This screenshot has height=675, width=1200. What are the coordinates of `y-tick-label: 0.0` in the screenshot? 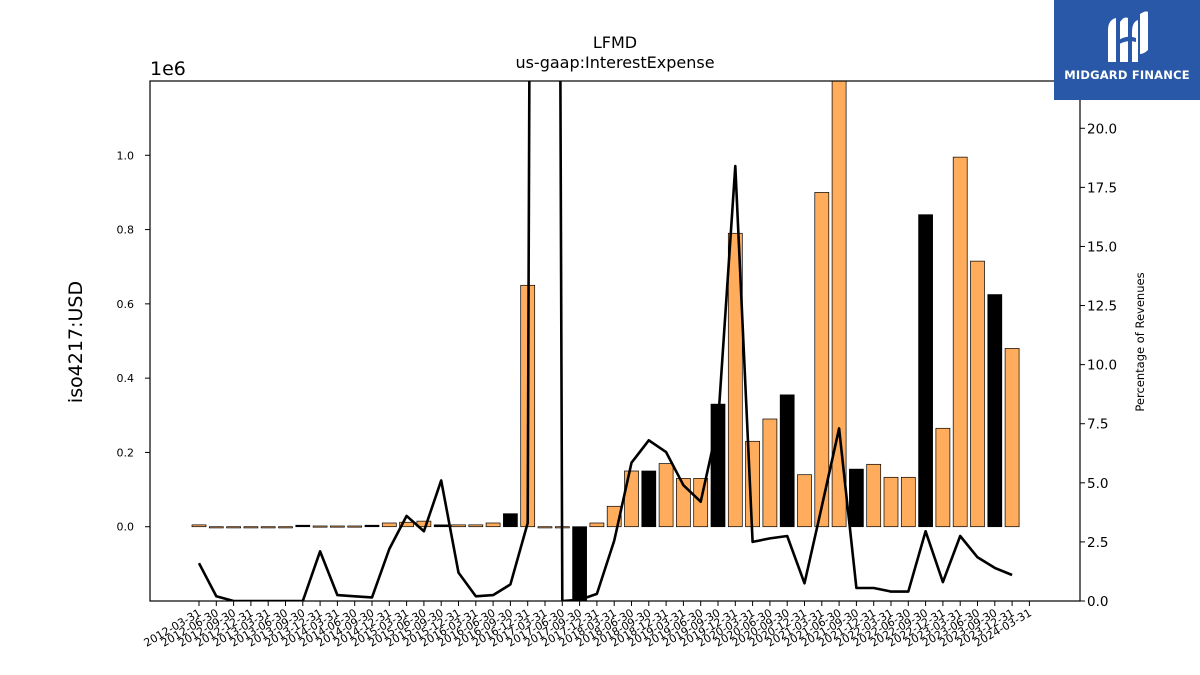 It's located at (126, 527).